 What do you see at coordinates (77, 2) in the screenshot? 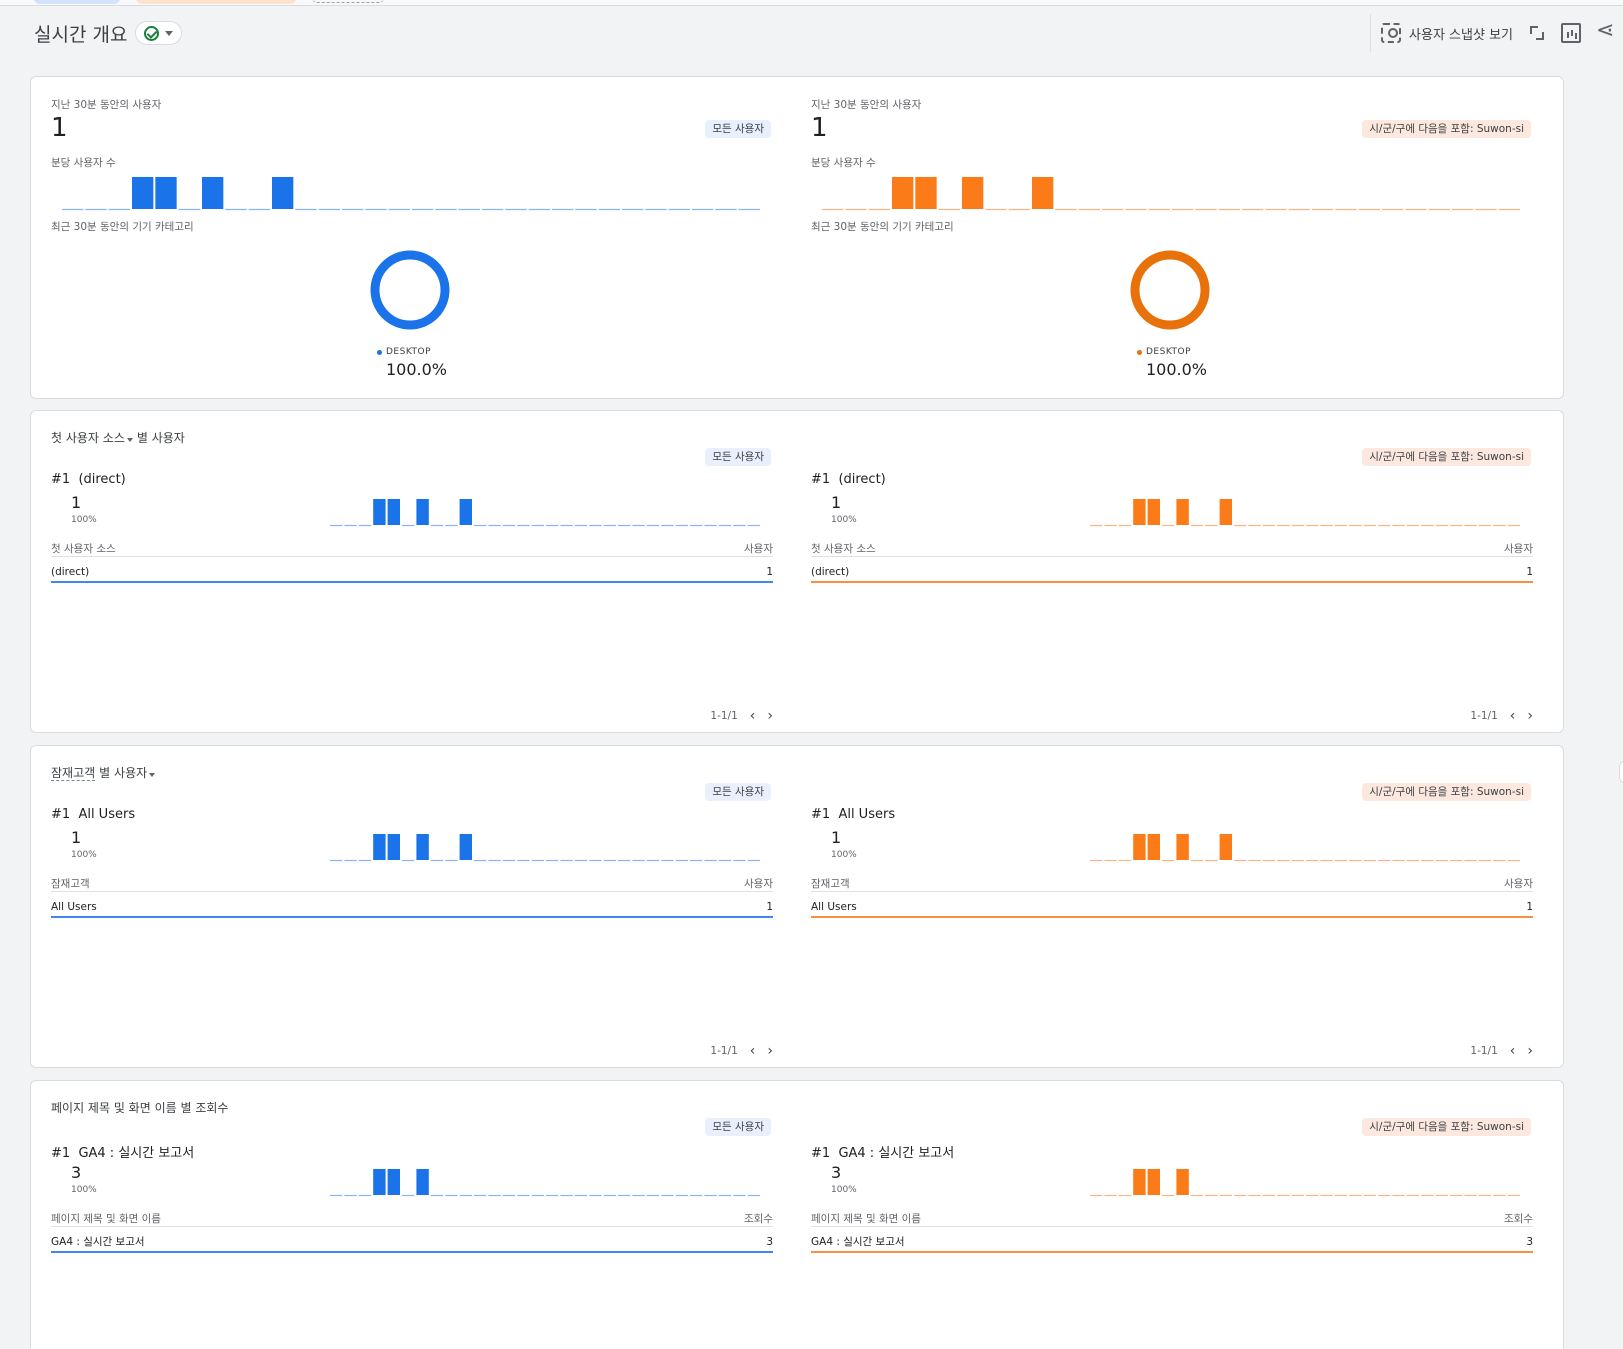
I see `comparison-chip-all-users` at bounding box center [77, 2].